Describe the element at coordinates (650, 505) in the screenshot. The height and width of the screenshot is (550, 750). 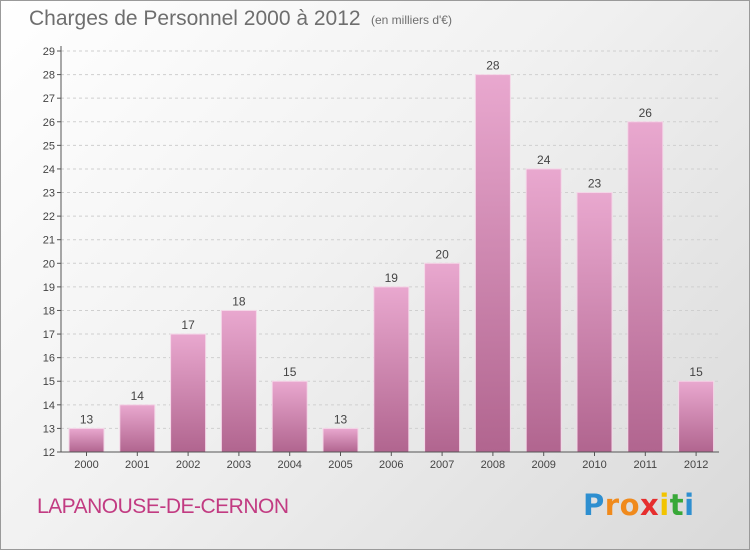
I see `logo-letter: x` at that location.